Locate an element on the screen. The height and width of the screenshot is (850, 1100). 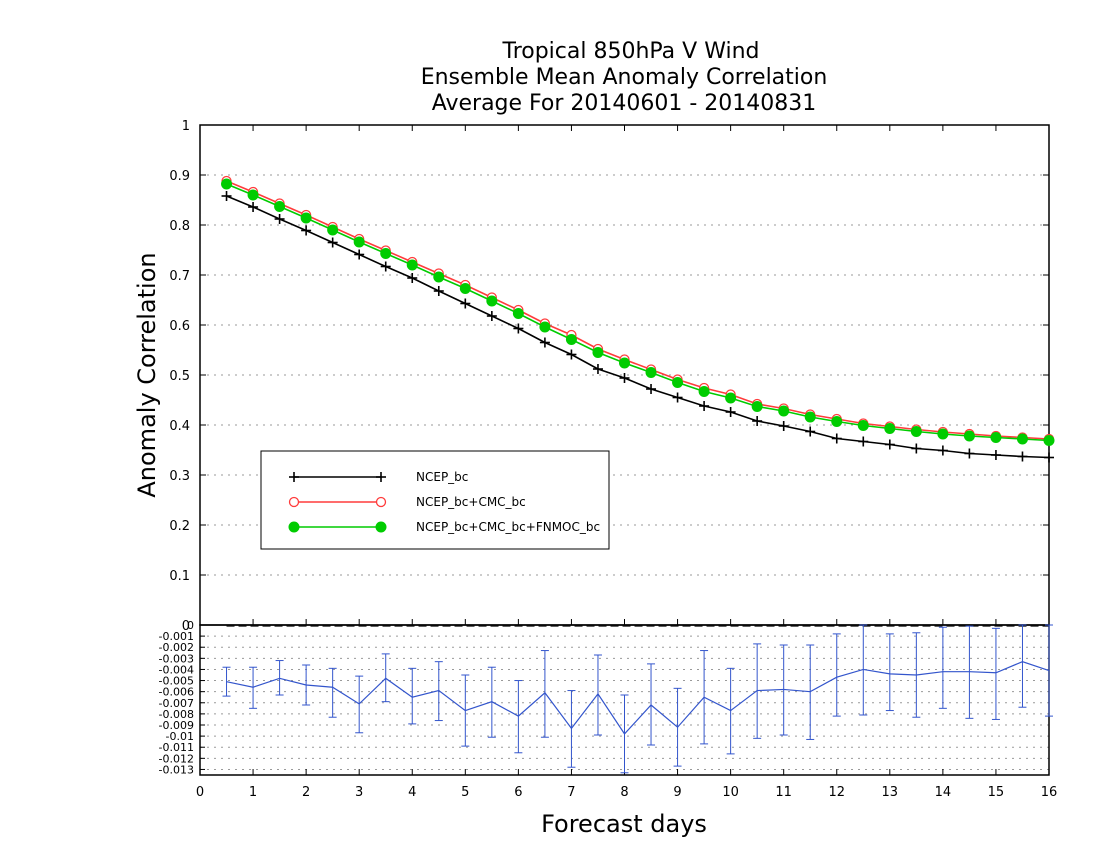
x-tick-label: 10 is located at coordinates (730, 792).